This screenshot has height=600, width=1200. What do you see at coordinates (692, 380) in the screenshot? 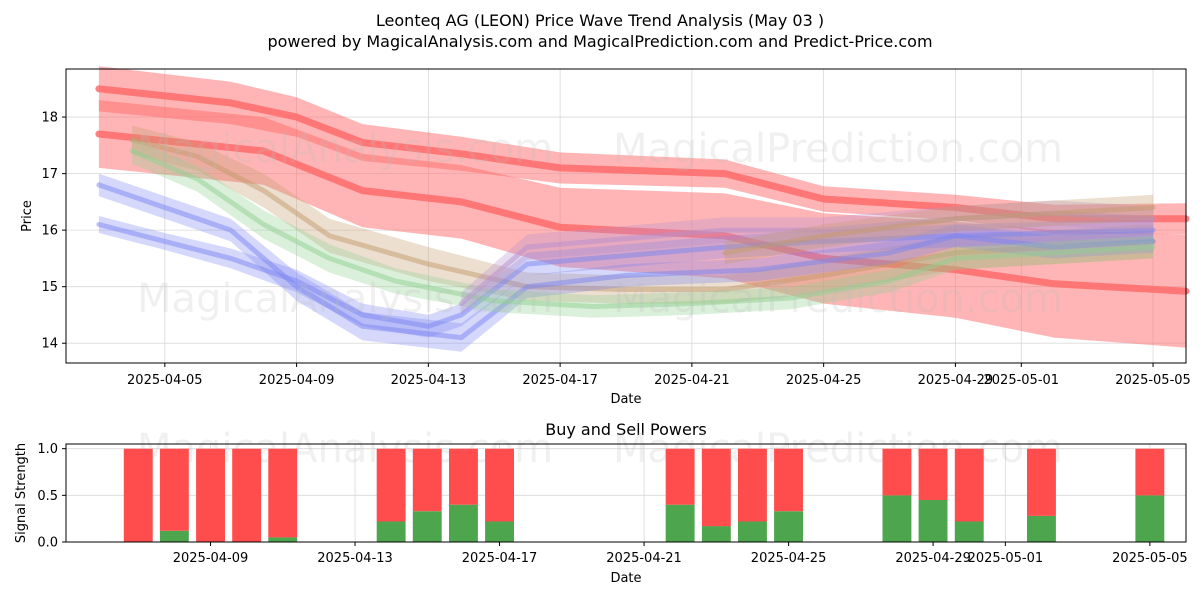
I see `price-x-tick-label: 2025-04-21` at bounding box center [692, 380].